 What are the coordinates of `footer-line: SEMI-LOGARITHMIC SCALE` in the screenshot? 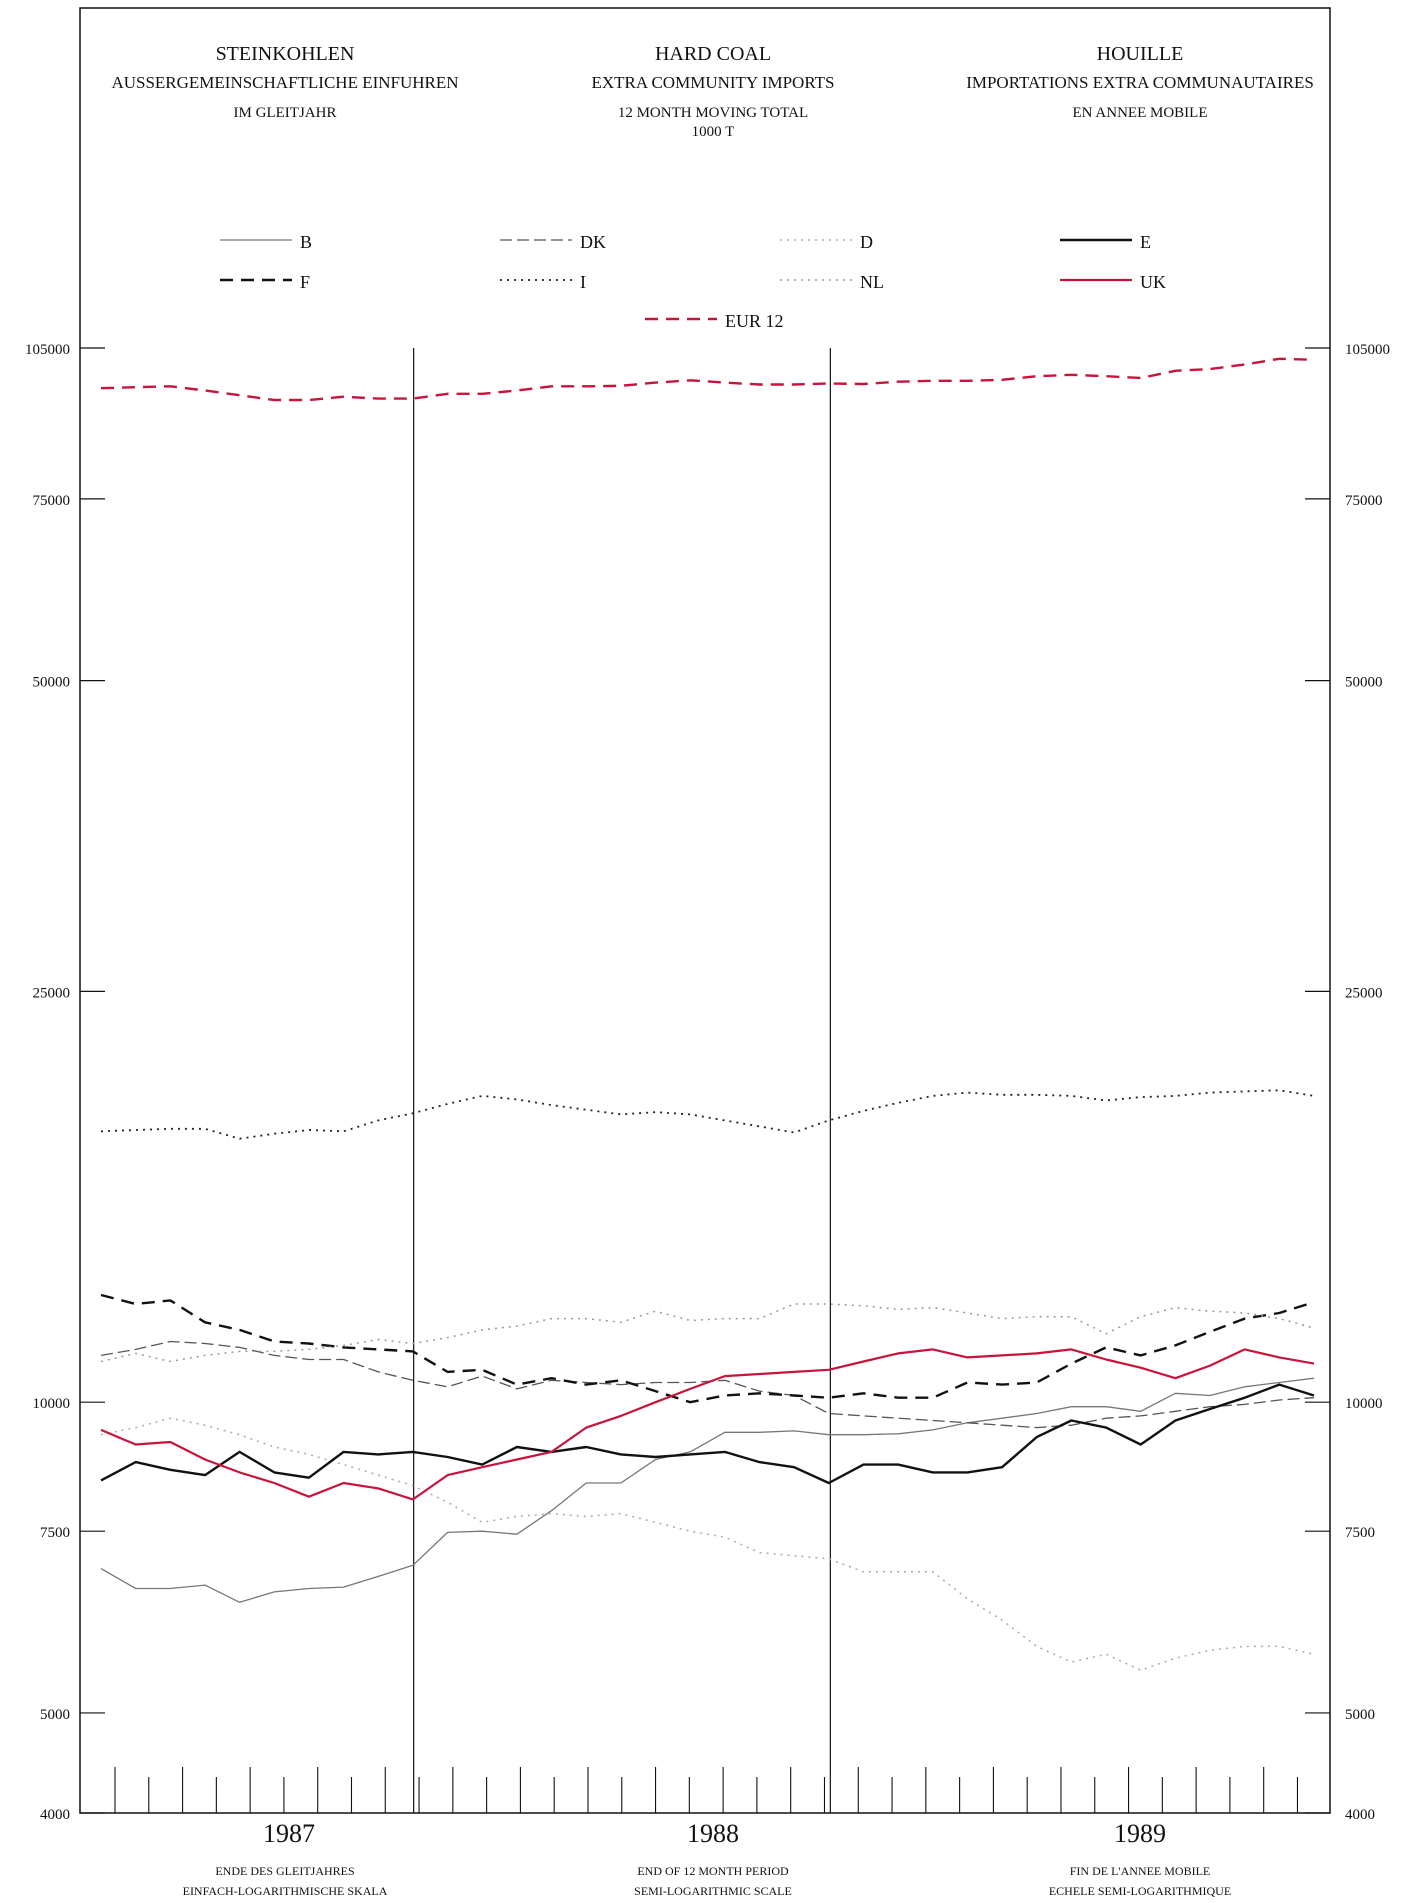 It's located at (713, 1891).